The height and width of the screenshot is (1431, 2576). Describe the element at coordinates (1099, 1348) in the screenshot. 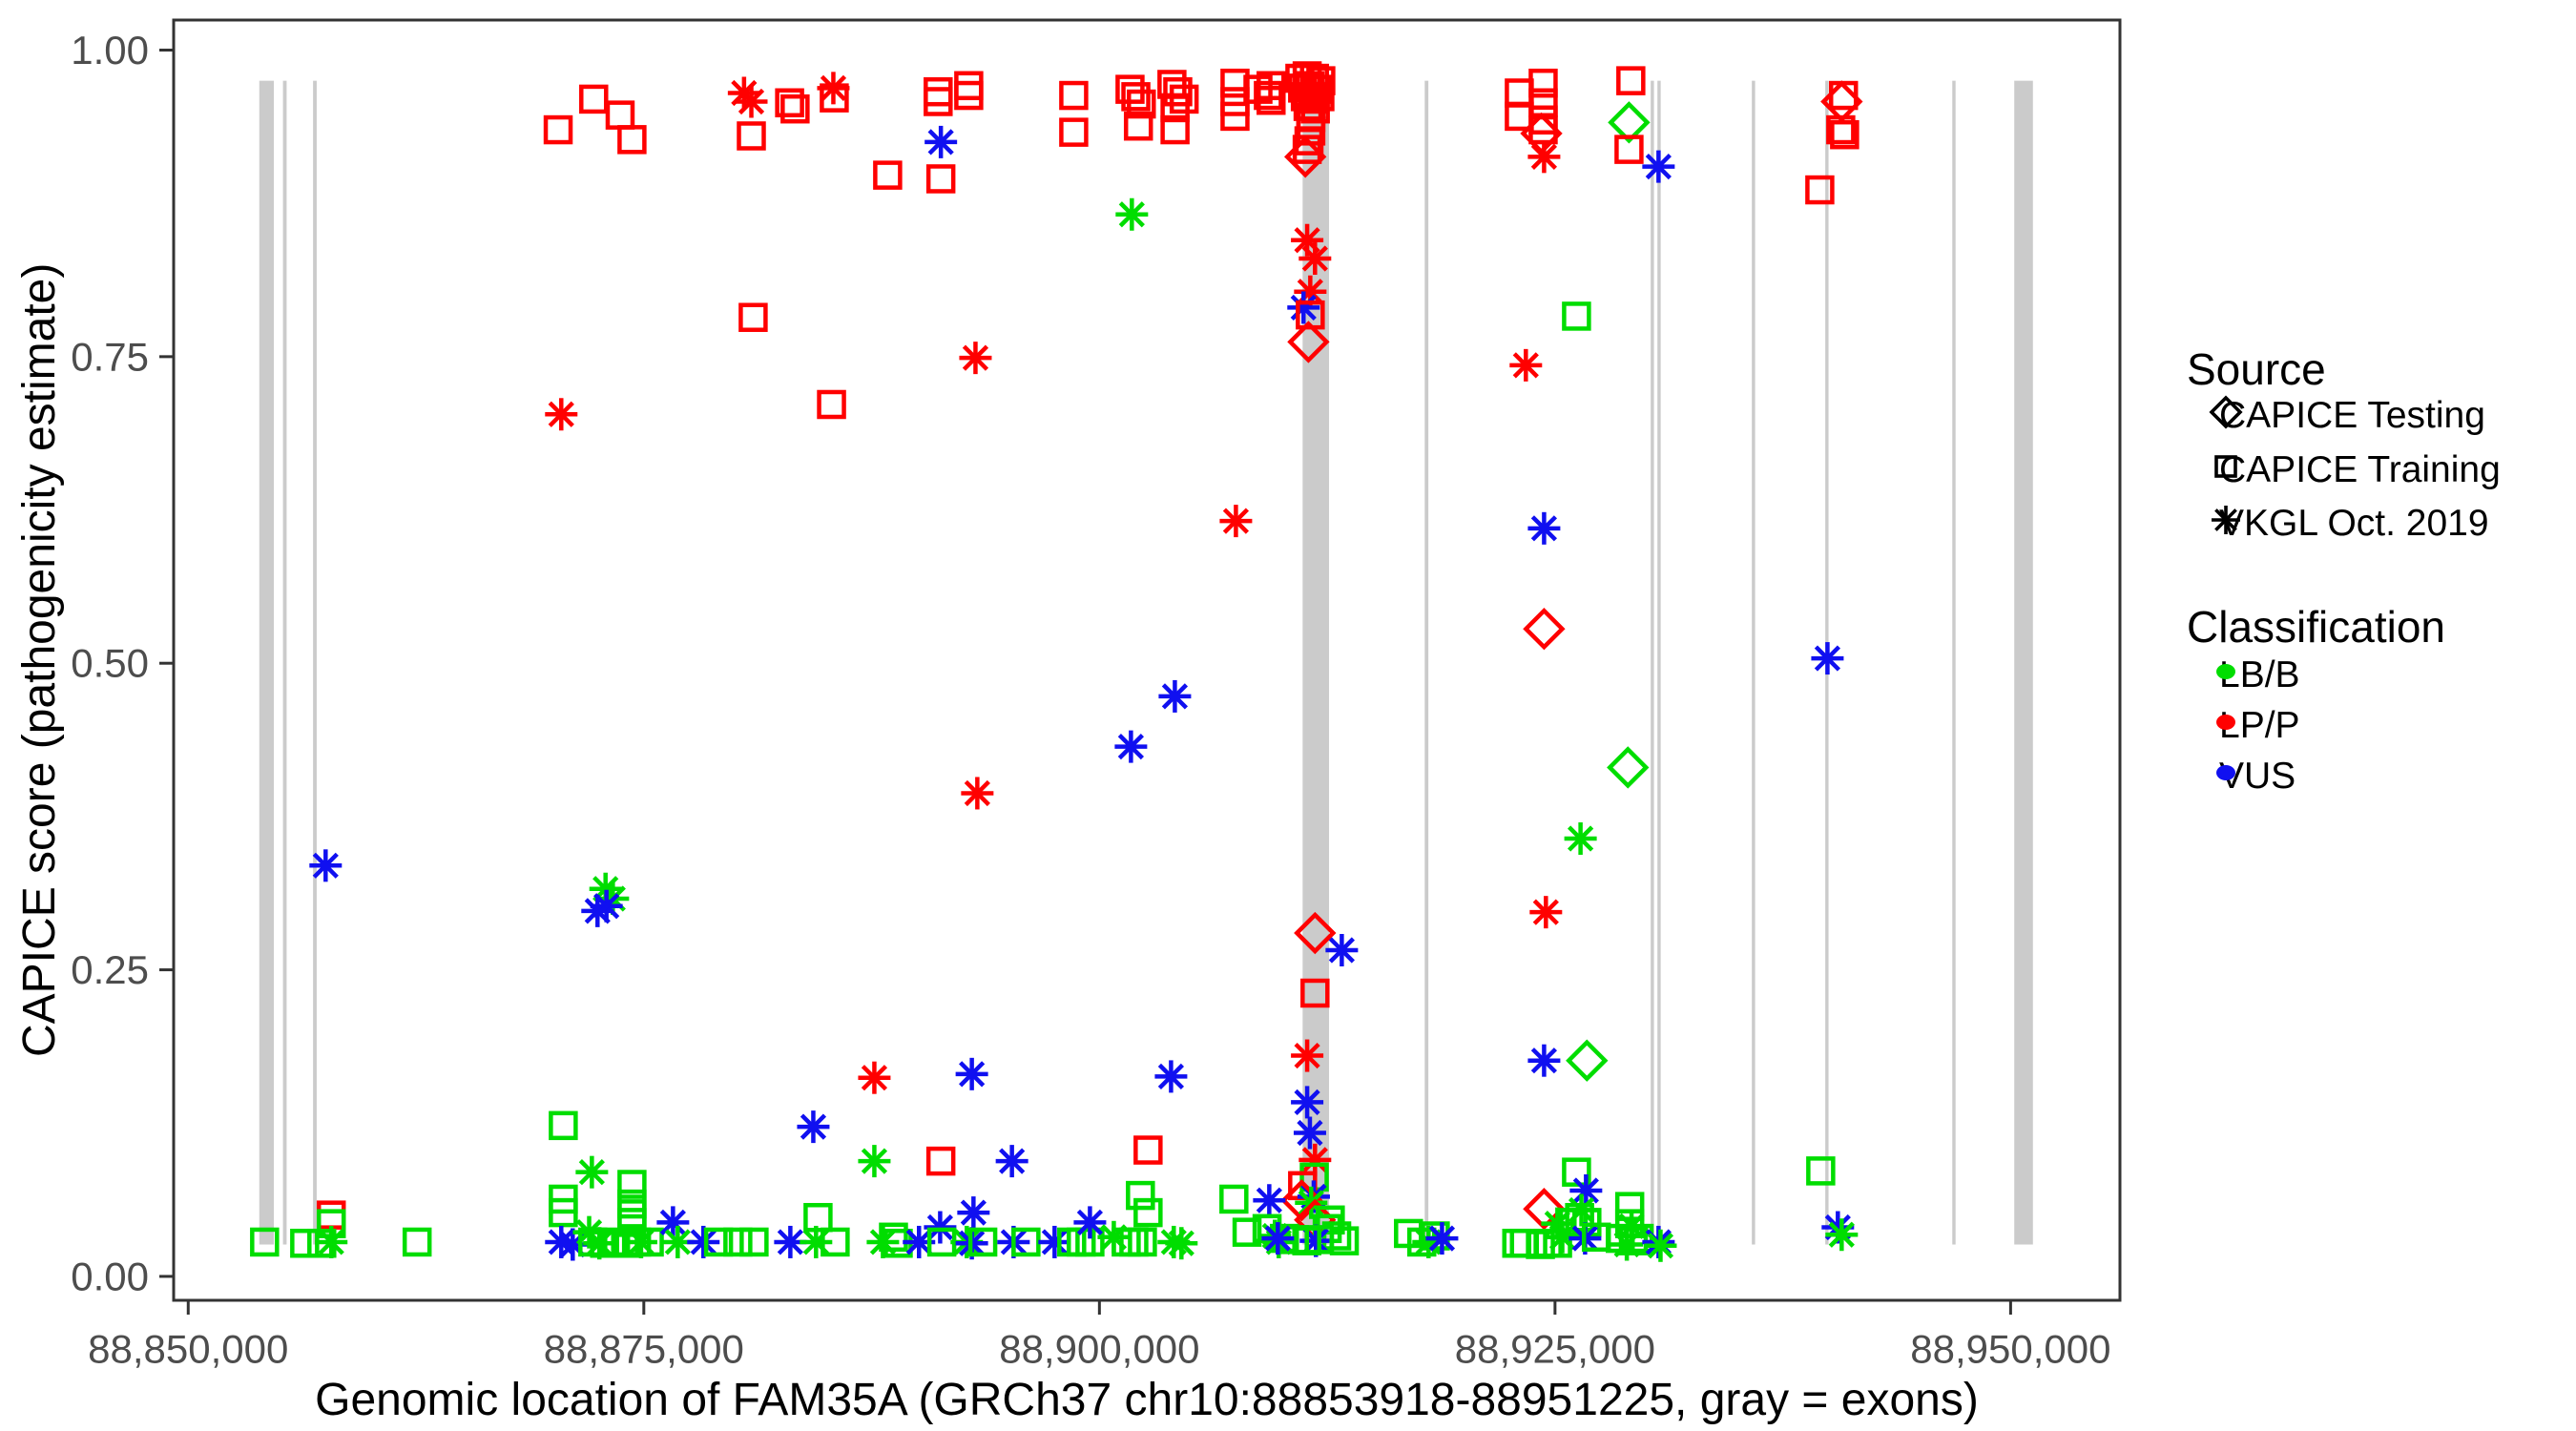

I see `x-tick-label: 88,900,000` at that location.